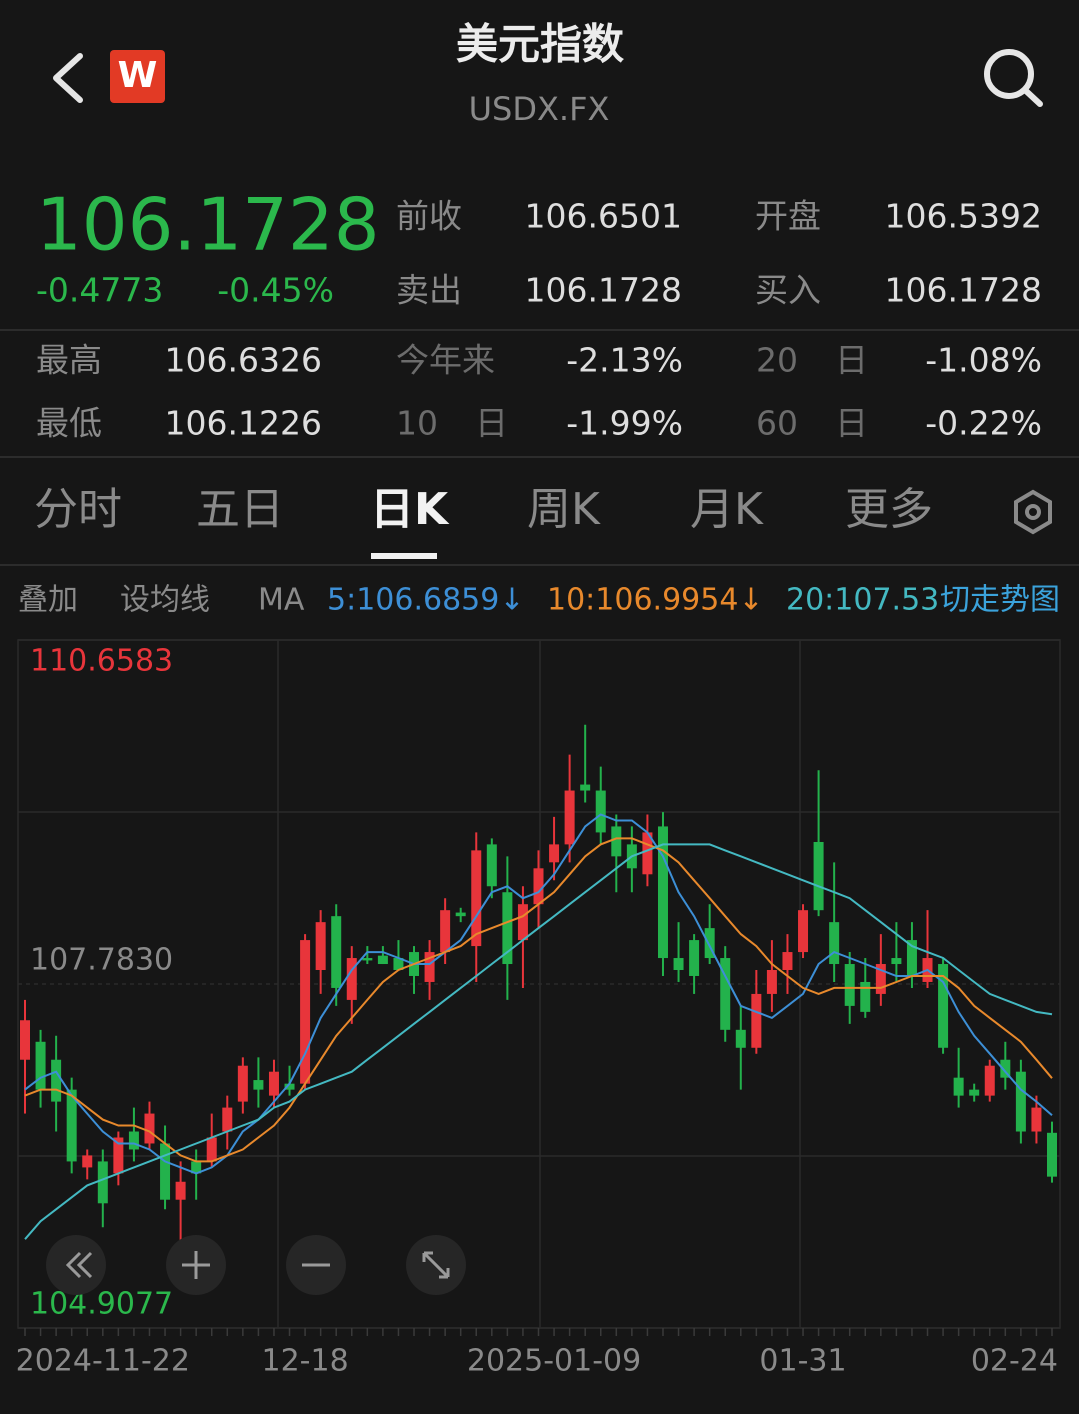 Image resolution: width=1079 pixels, height=1414 pixels. Describe the element at coordinates (68, 78) in the screenshot. I see `back-button` at that location.